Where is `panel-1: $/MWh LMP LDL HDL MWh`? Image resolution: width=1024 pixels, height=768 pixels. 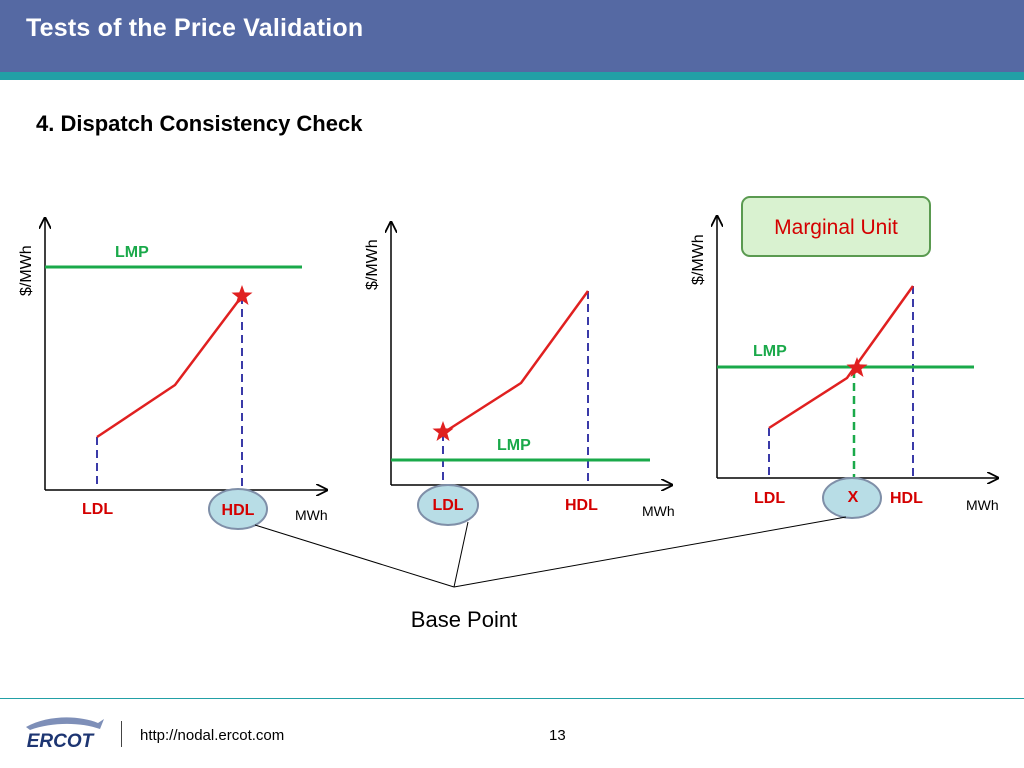
panel-1: $/MWh LMP LDL HDL MWh is located at coordinates (173, 374).